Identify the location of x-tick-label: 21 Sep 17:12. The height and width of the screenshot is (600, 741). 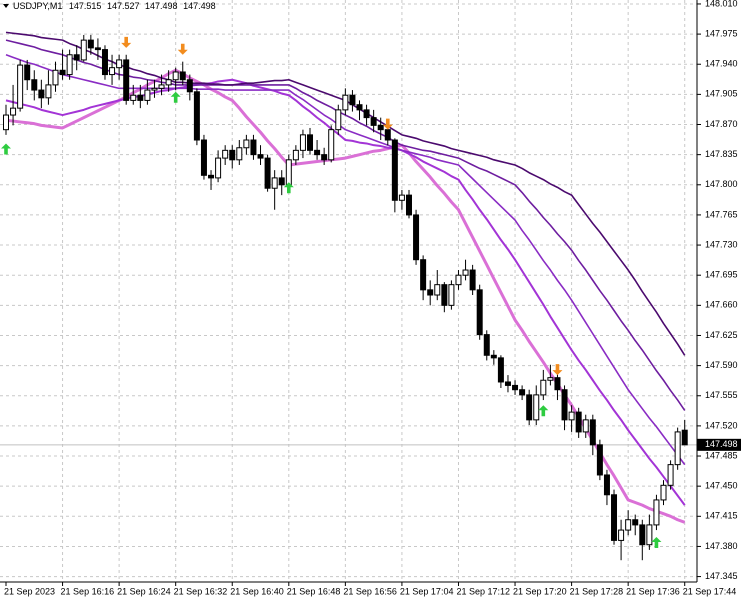
(483, 591).